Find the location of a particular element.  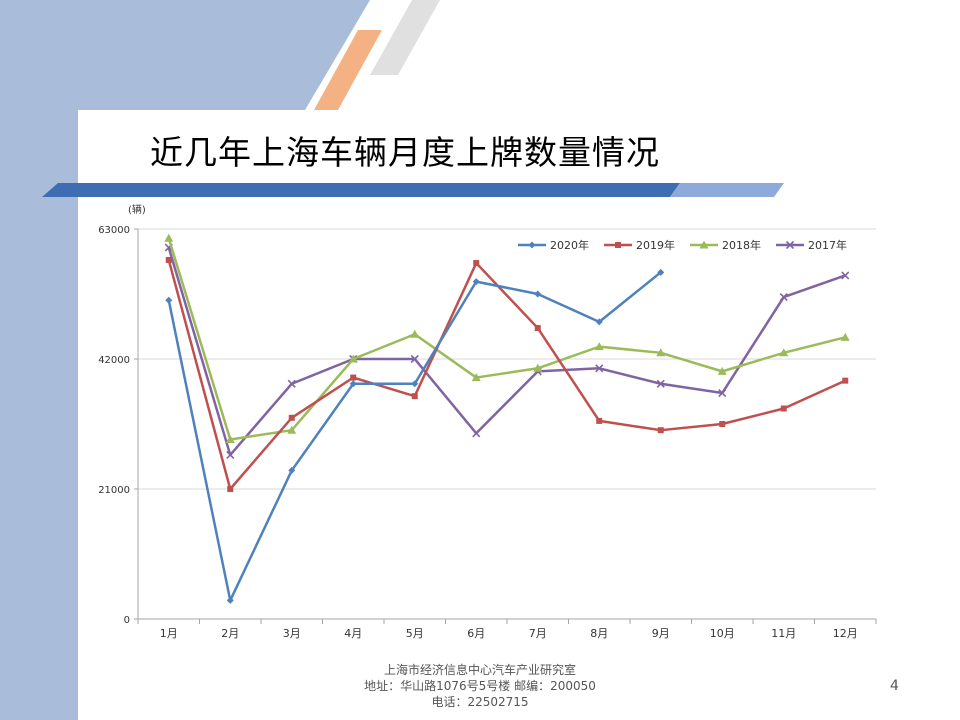

x-tick-label: 9月 is located at coordinates (661, 633).